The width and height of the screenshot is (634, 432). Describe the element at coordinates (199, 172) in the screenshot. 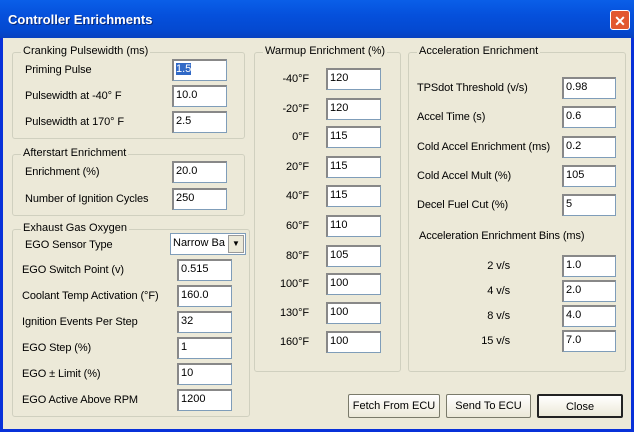

I see `enrichment-input: 20.0` at that location.